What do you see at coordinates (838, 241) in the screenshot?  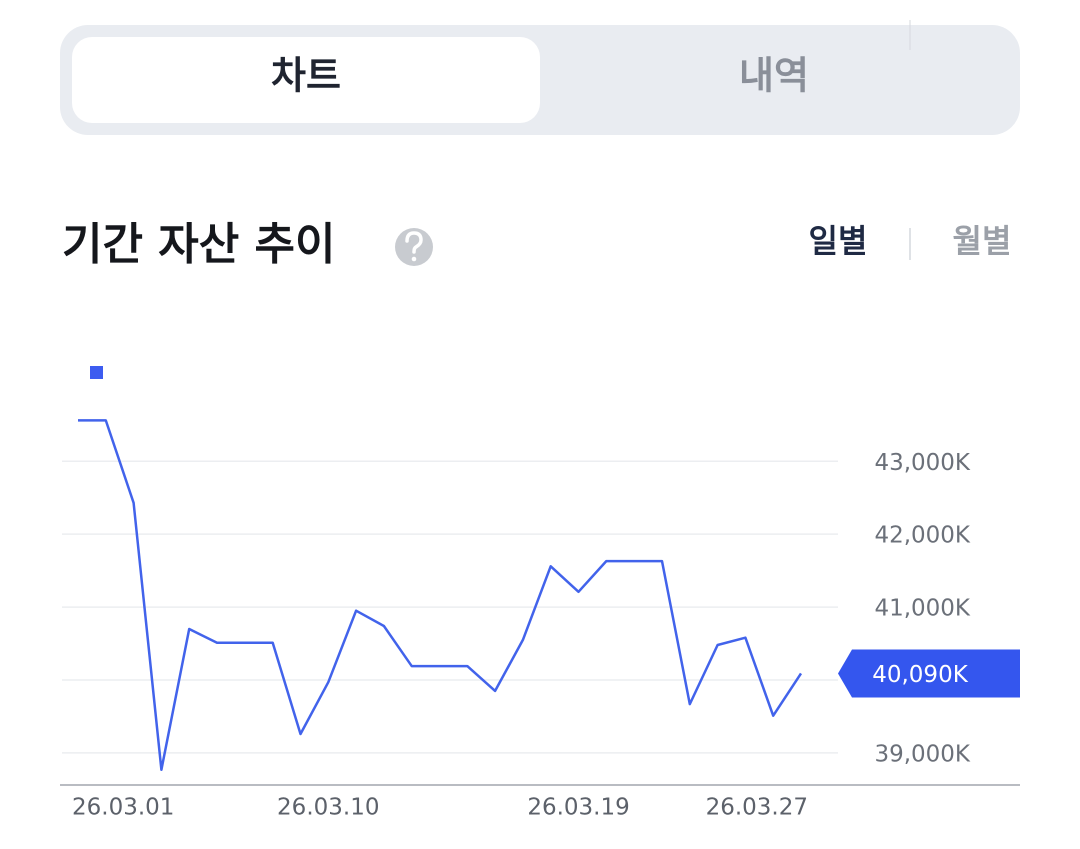 I see `period-daily: 일별` at bounding box center [838, 241].